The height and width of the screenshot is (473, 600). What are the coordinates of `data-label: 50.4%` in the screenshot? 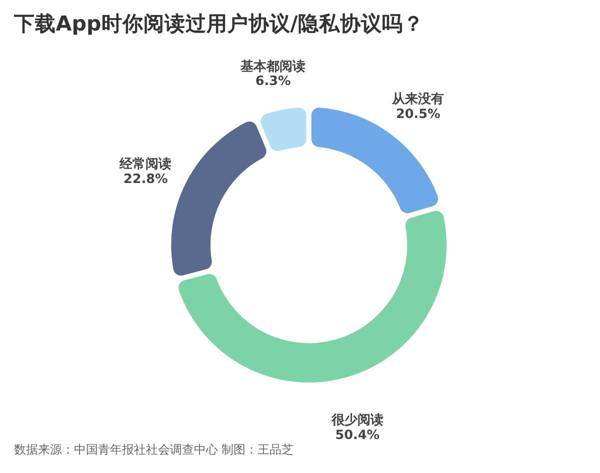 It's located at (357, 435).